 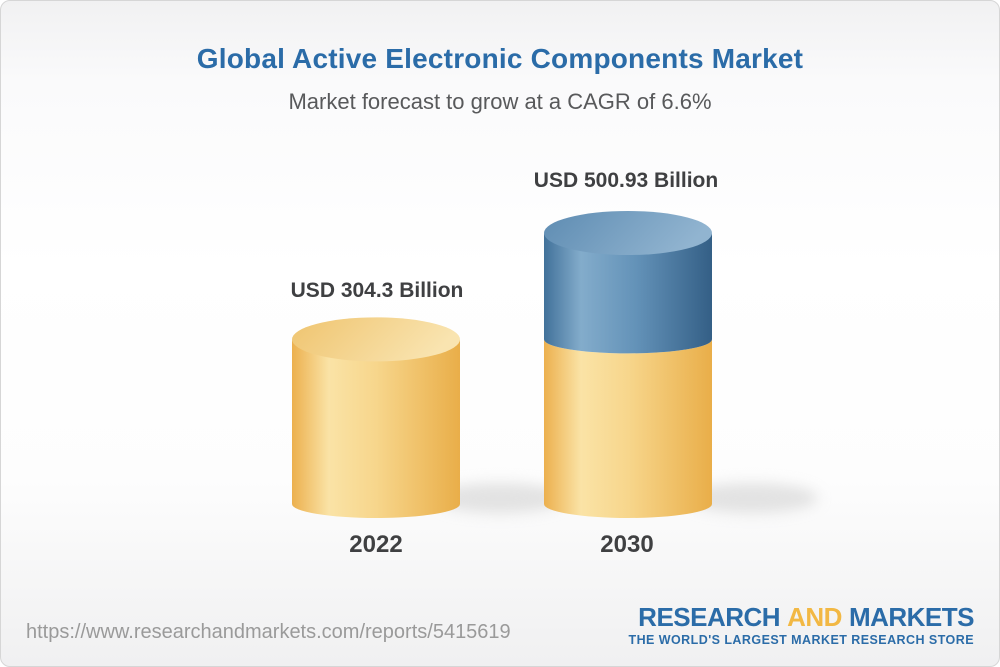 What do you see at coordinates (376, 339) in the screenshot?
I see `bar-top-2022` at bounding box center [376, 339].